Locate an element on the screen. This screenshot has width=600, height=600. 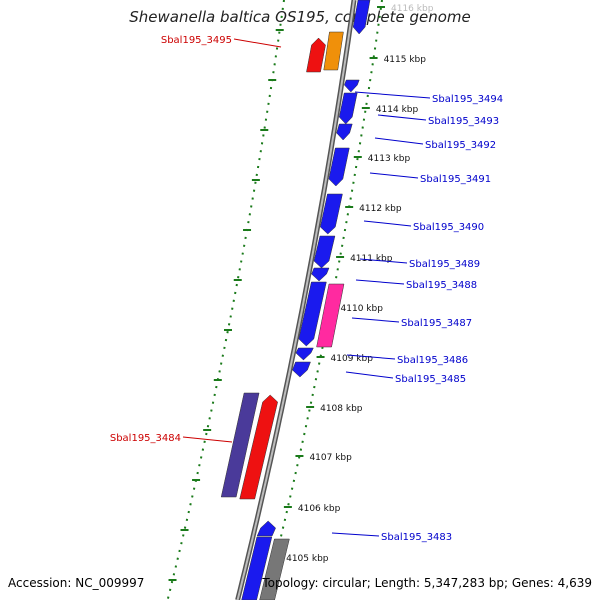
scale-tick-label: 4112 kbp is located at coordinates (380, 209).